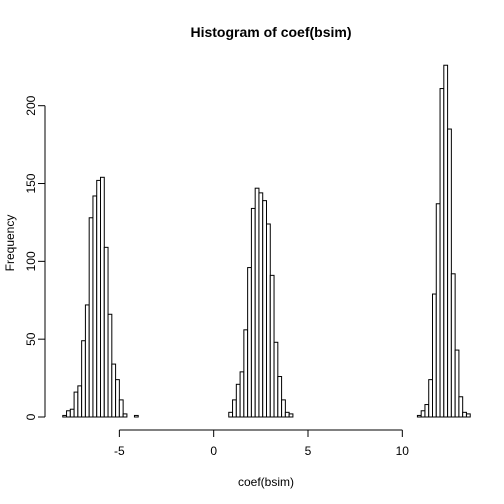  Describe the element at coordinates (403, 451) in the screenshot. I see `x-tick-label: 10` at that location.